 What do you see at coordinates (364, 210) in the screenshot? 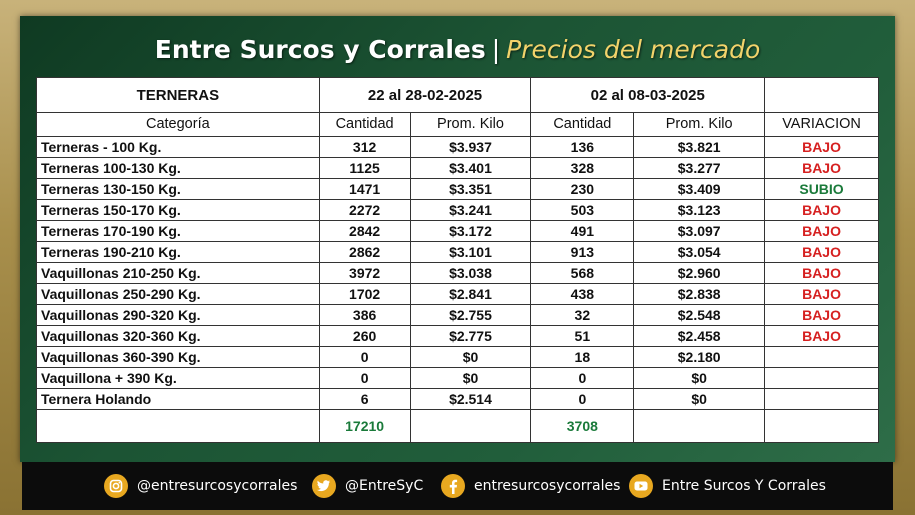
I see `quantity-1-cell: 2272` at bounding box center [364, 210].